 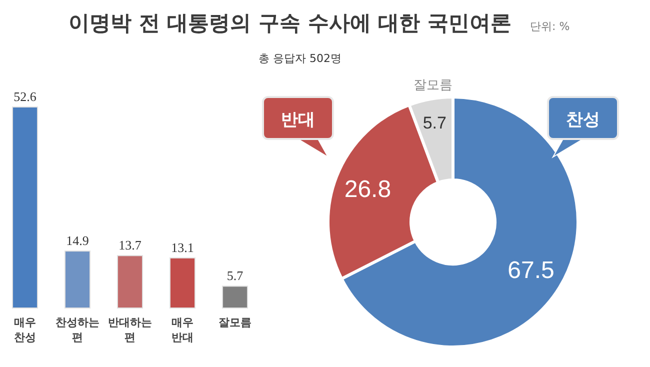 I want to click on text: 단위: %, so click(x=550, y=26).